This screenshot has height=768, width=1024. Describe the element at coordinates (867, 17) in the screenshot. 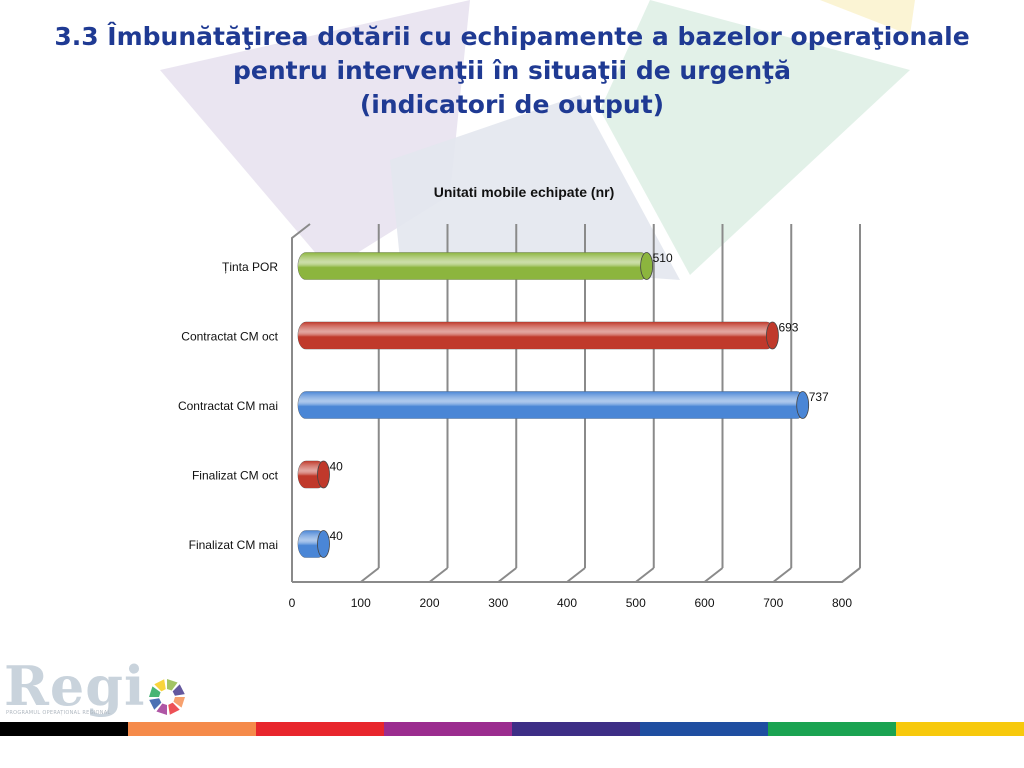

I see `bg-triangle-yellow` at that location.